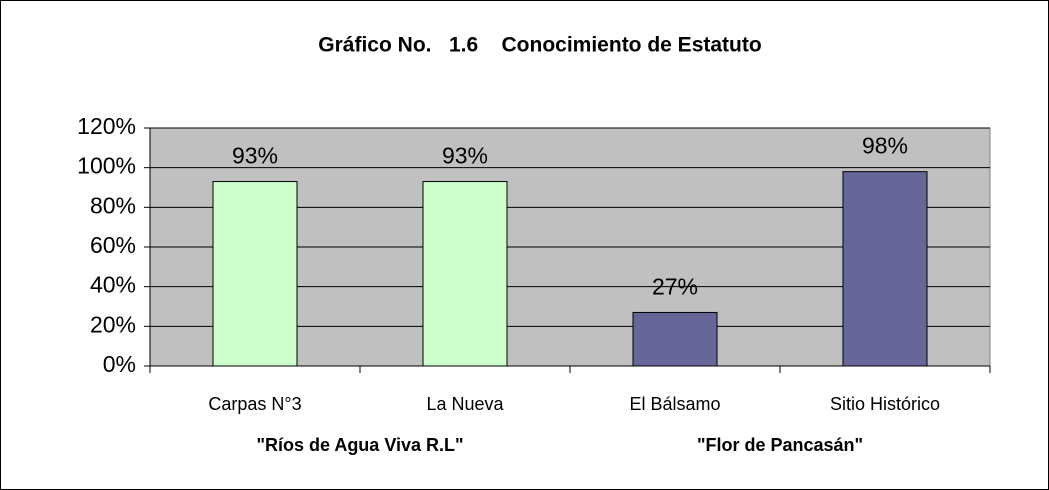  Describe the element at coordinates (780, 445) in the screenshot. I see `group-label: "Flor de Pancasán"` at that location.